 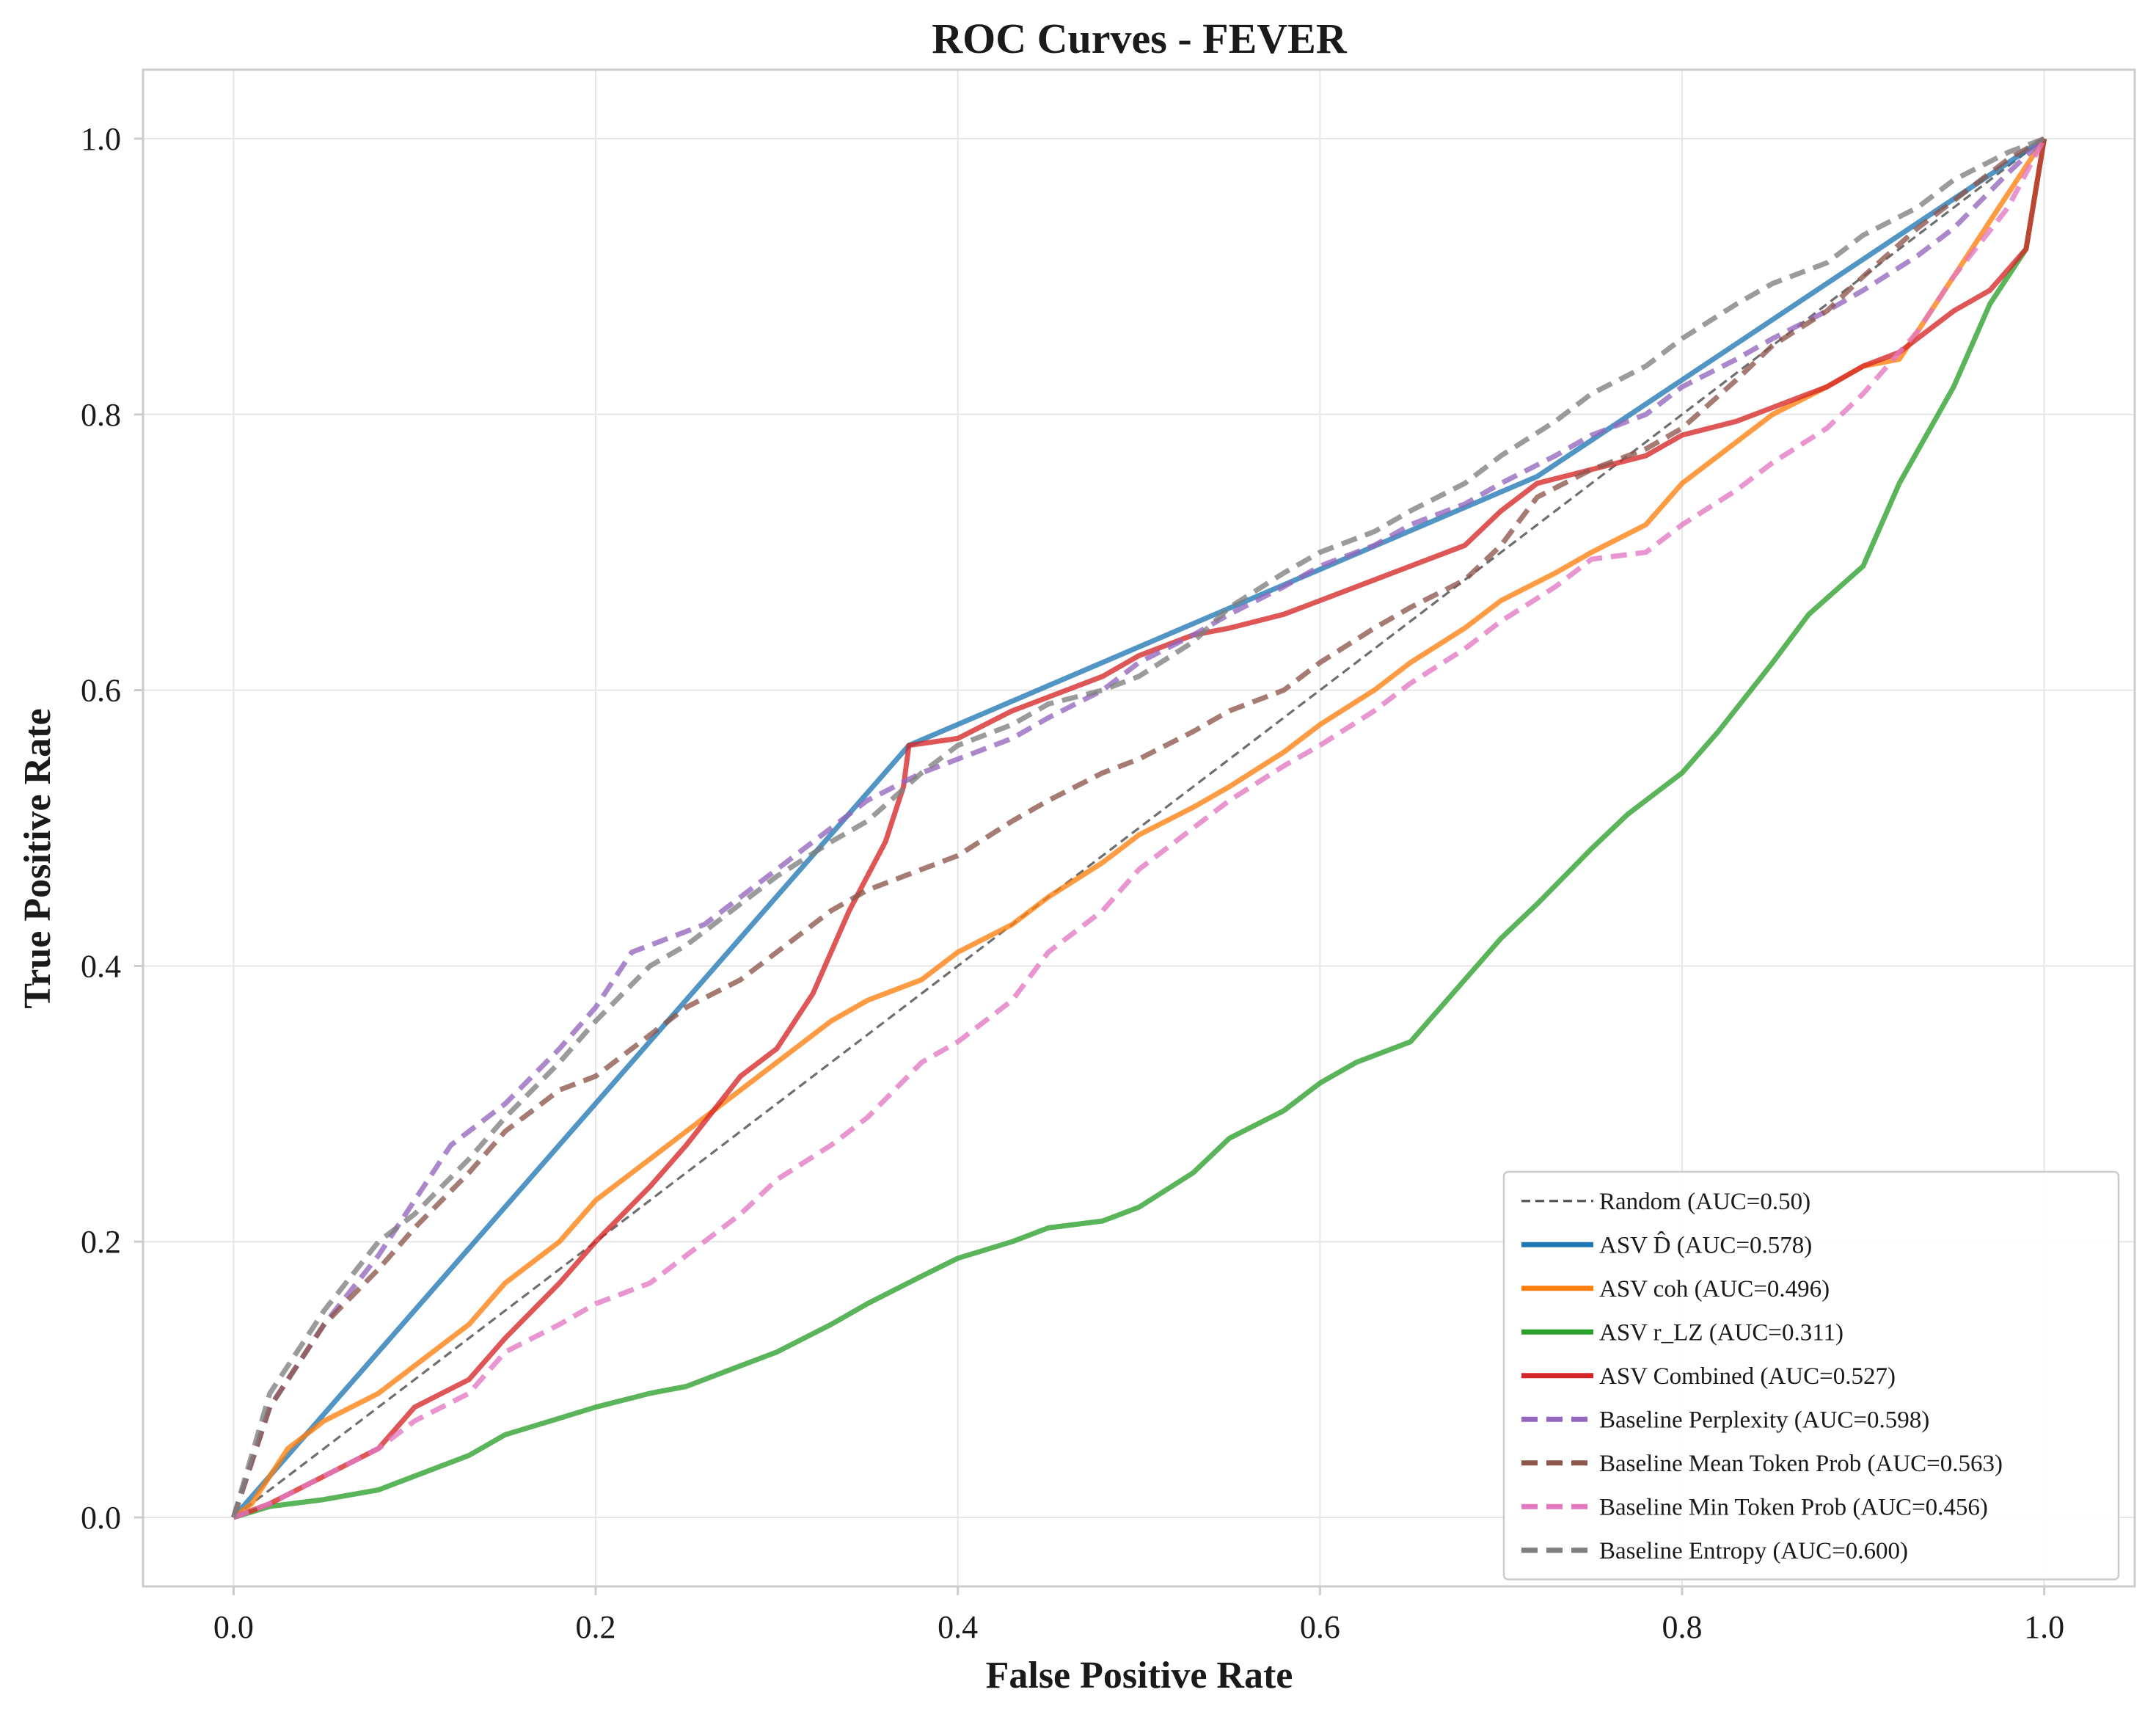 I want to click on y-tick-label: 0.2, so click(x=101, y=1242).